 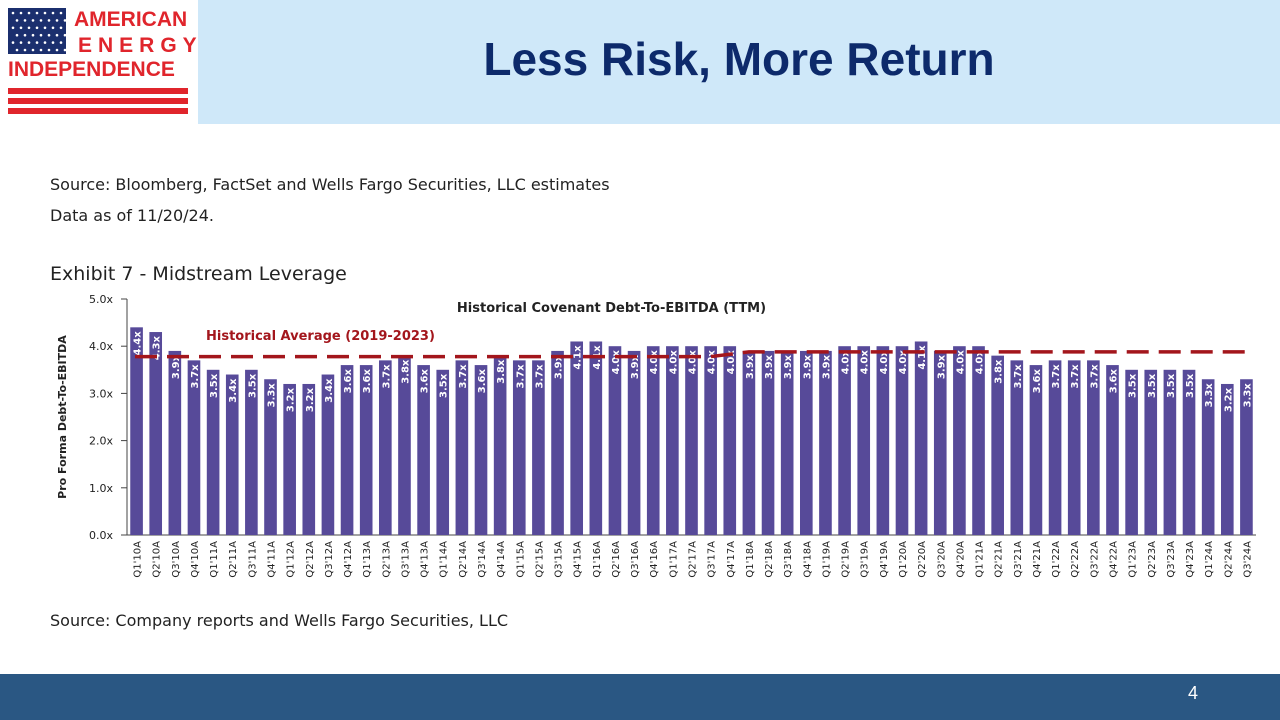 I want to click on slide-title: Less Risk, More Return, so click(x=739, y=59).